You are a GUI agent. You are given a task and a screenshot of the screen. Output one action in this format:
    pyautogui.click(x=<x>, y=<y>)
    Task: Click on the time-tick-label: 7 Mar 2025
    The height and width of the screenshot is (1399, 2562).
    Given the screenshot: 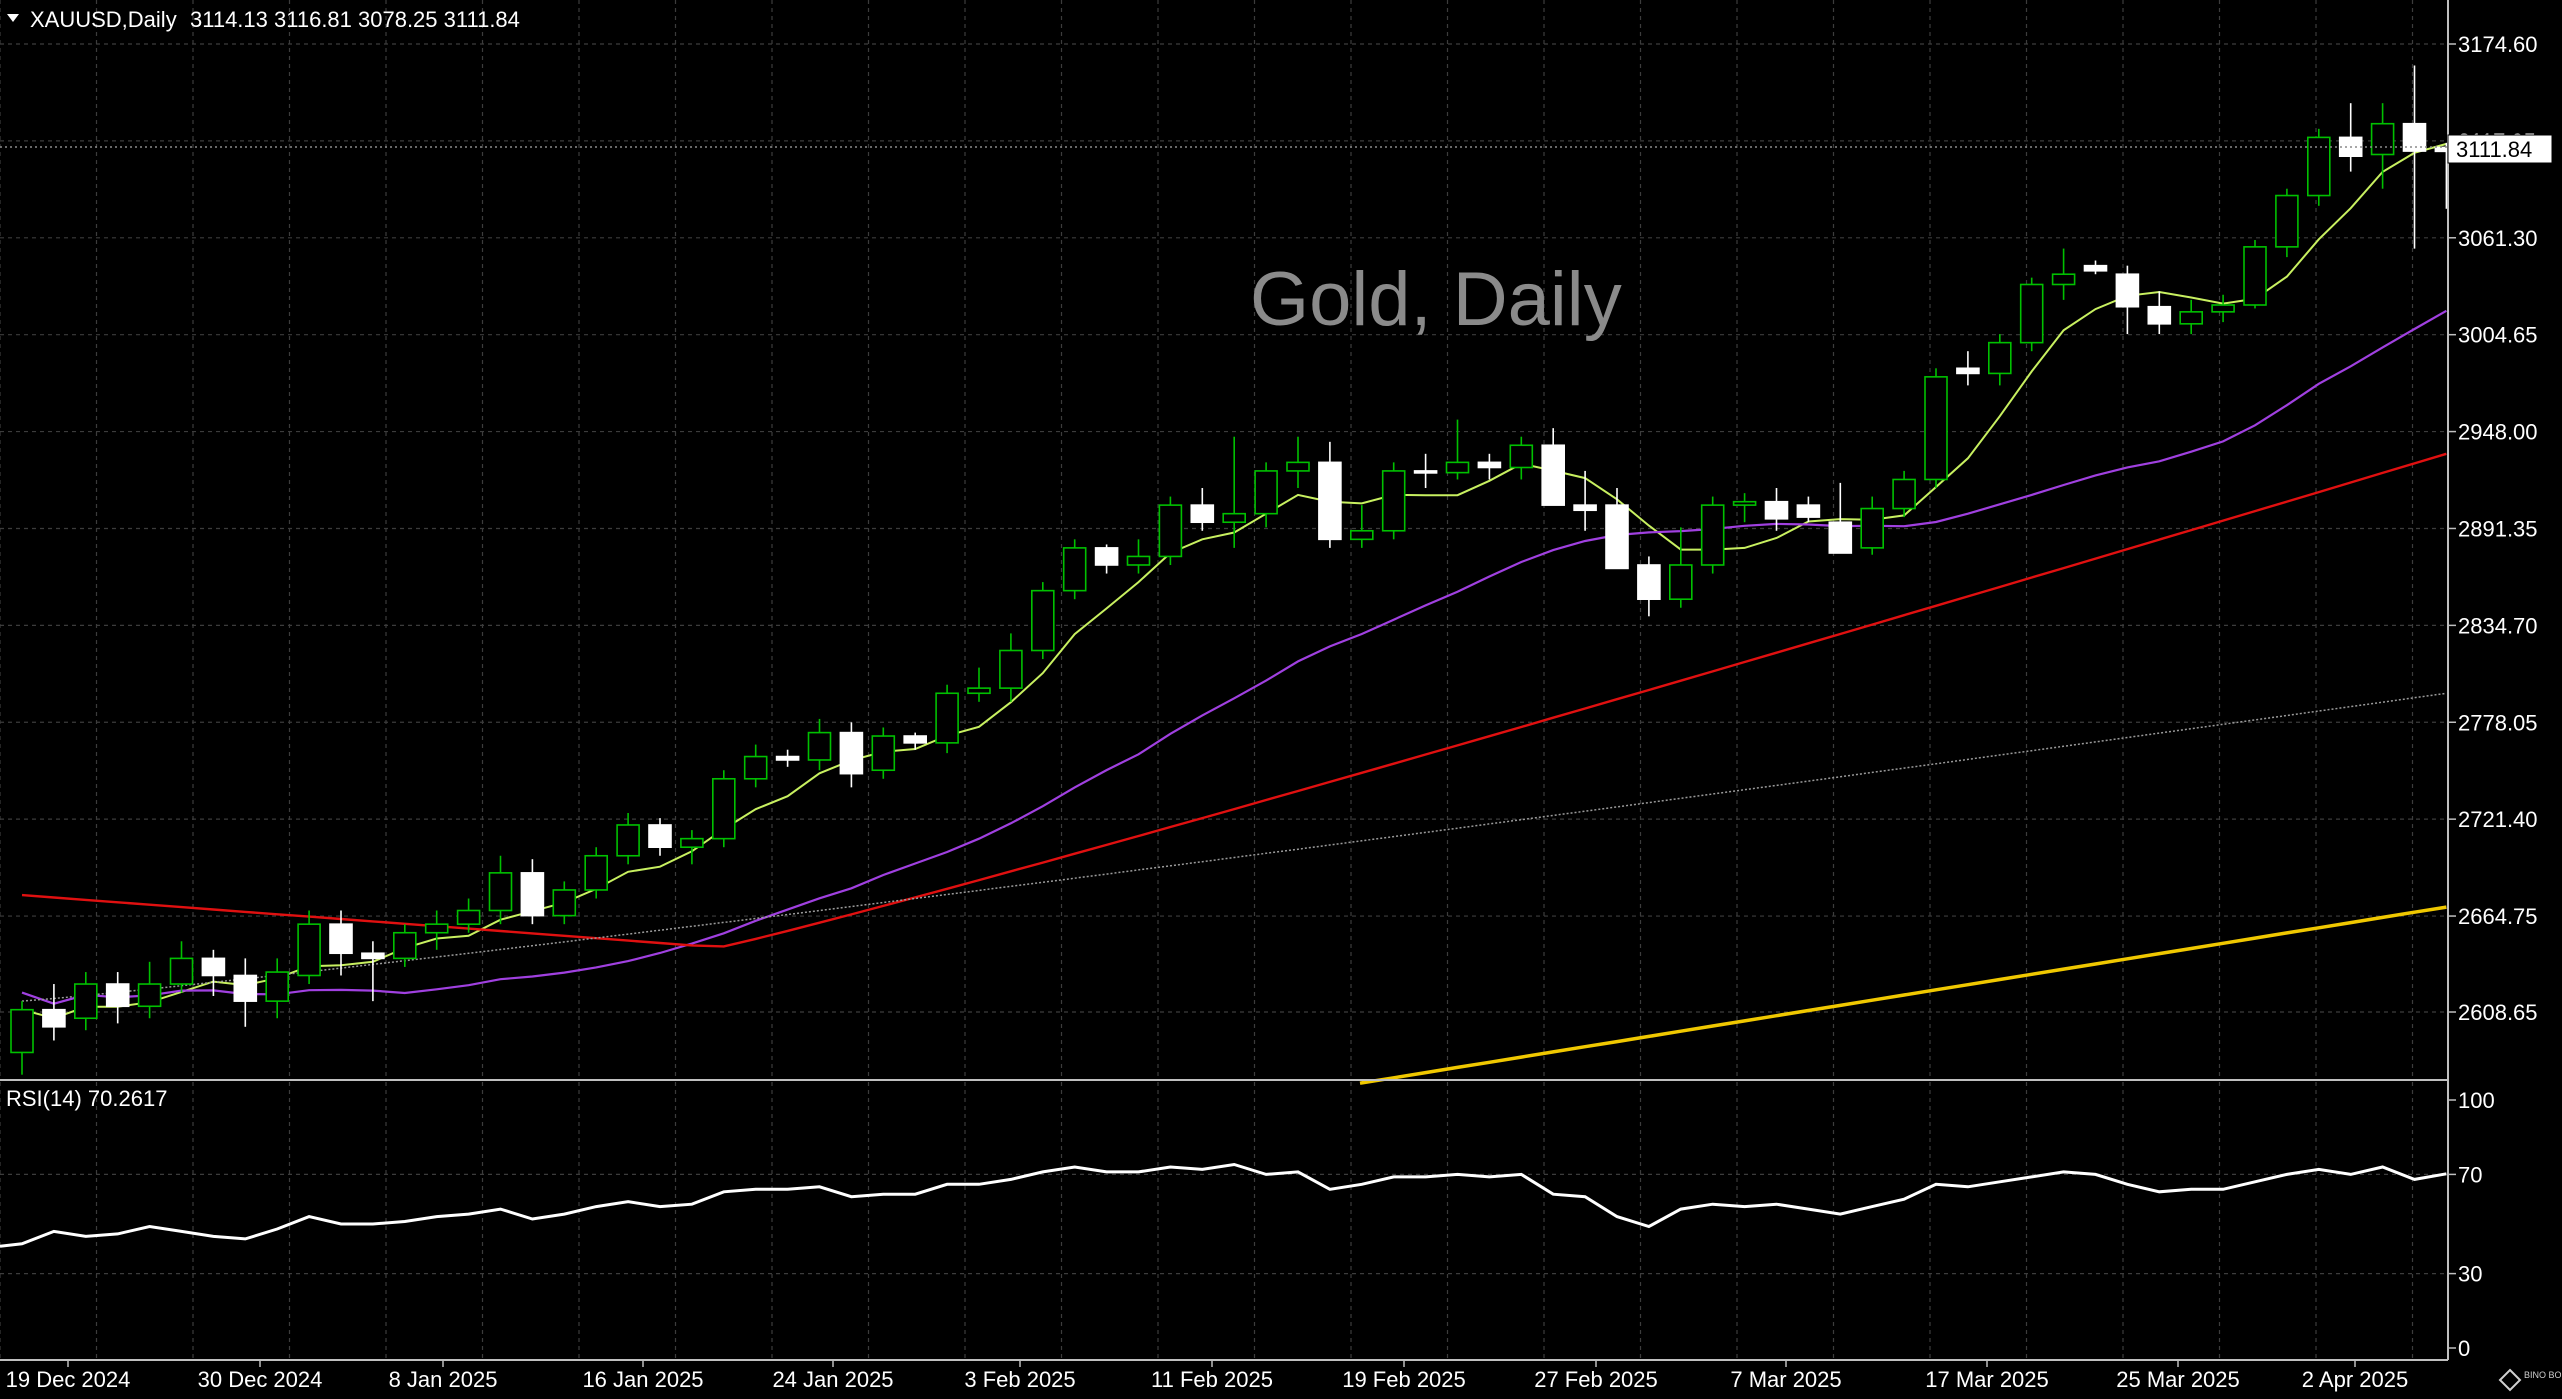 What is the action you would take?
    pyautogui.click(x=1785, y=1379)
    